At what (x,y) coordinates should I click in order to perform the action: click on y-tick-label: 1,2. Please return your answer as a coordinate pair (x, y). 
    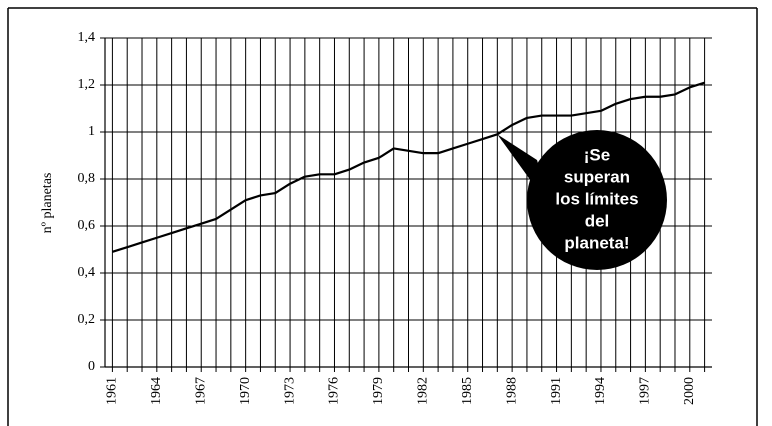
    Looking at the image, I should click on (87, 84).